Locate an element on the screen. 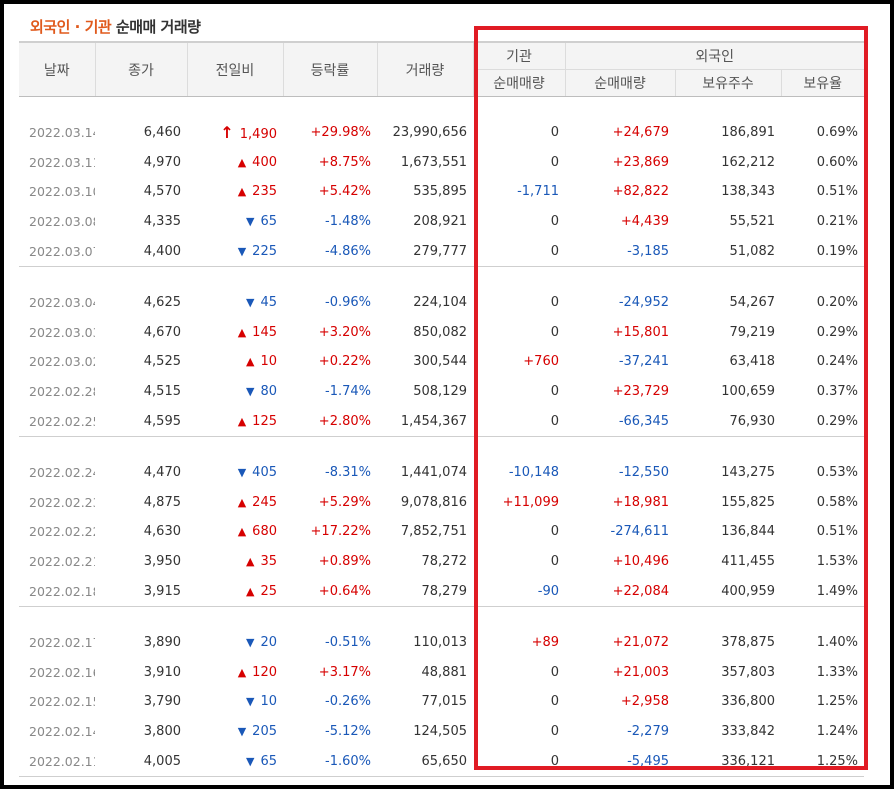 Image resolution: width=894 pixels, height=789 pixels. cell-date: 2022.02.24 is located at coordinates (62, 473).